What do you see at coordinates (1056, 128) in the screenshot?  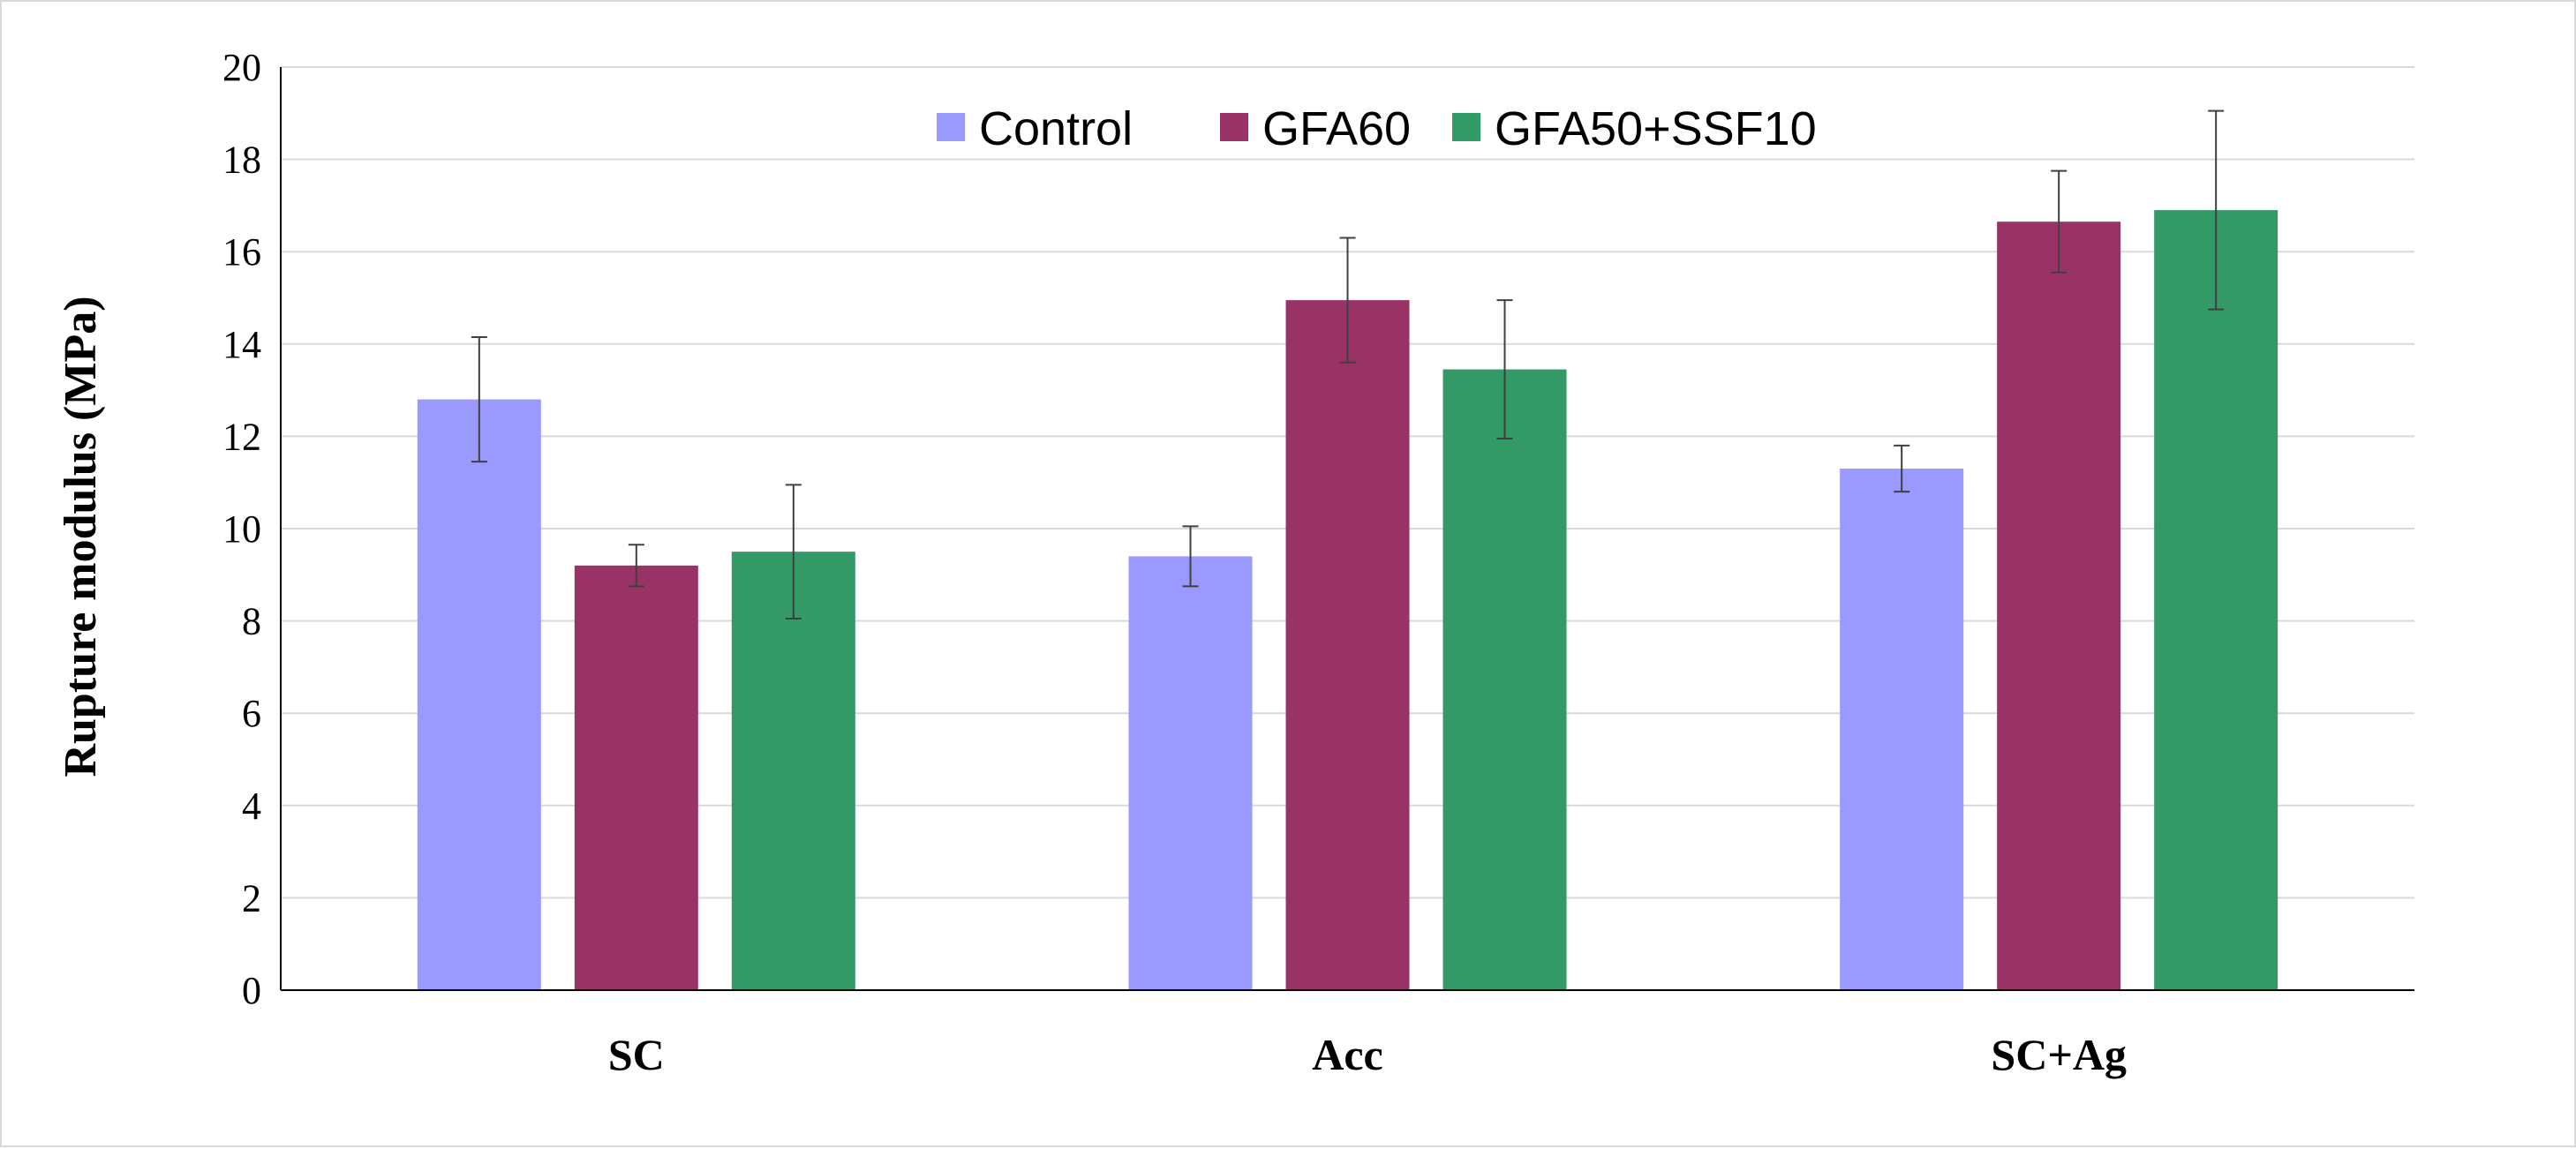 I see `legend-label: Control` at bounding box center [1056, 128].